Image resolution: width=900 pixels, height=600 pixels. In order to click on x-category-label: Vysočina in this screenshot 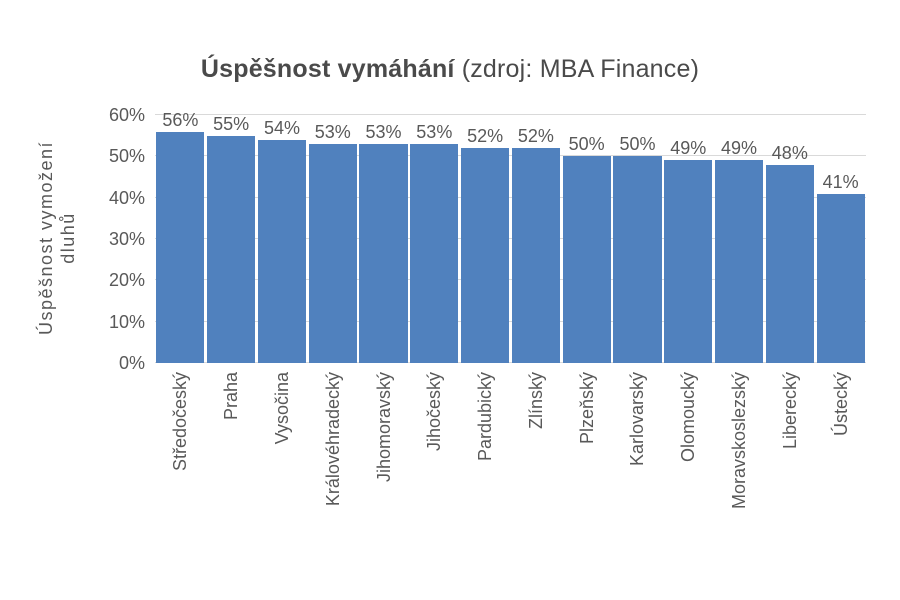, I will do `click(281, 408)`.